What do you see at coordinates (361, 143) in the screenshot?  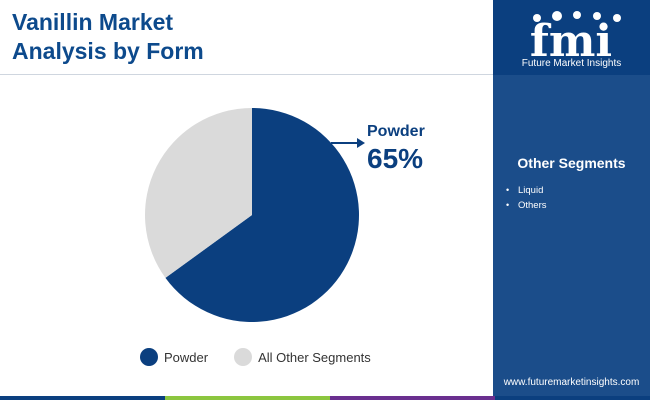 I see `callout-arrow` at bounding box center [361, 143].